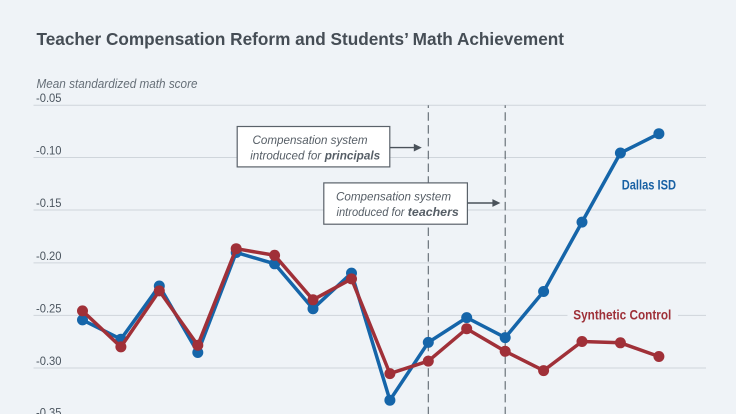 This screenshot has width=736, height=414. What do you see at coordinates (49, 203) in the screenshot?
I see `svg-text: -0.15` at bounding box center [49, 203].